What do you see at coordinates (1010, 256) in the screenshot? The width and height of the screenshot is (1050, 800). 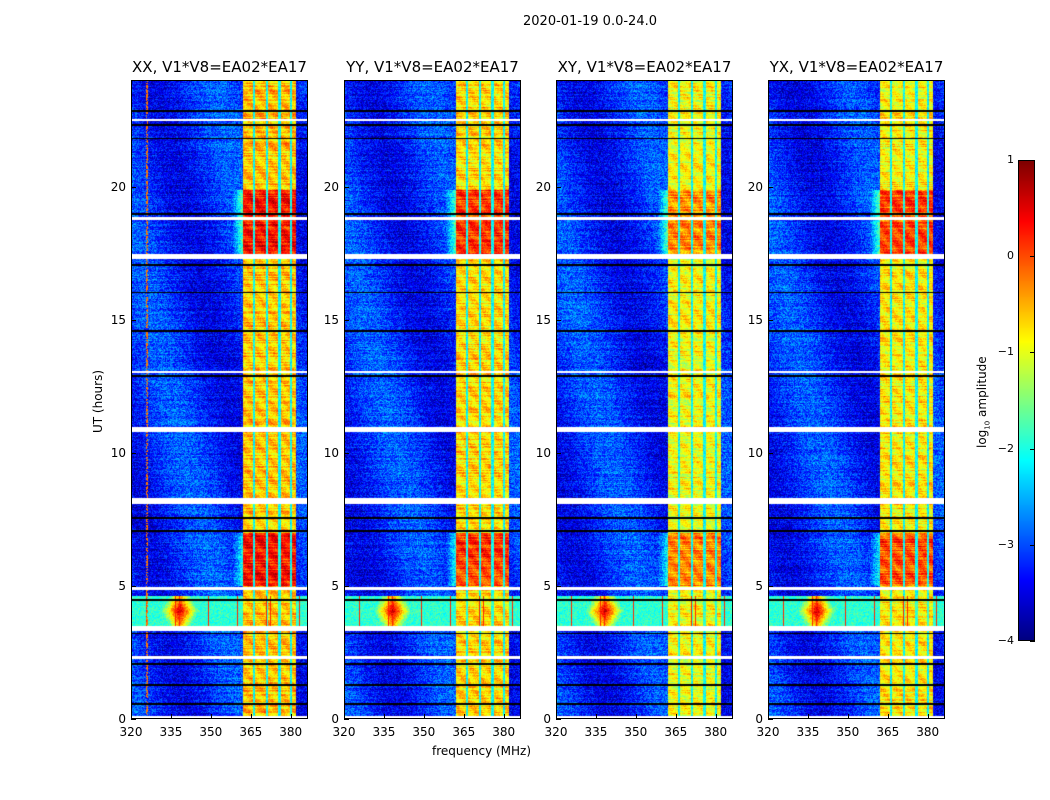 I see `colorbar-tick-label: 0` at bounding box center [1010, 256].